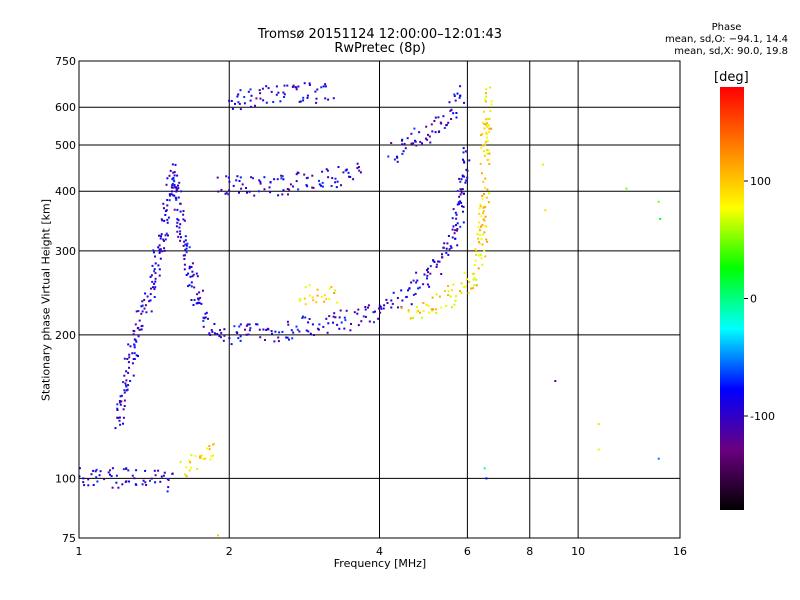  Describe the element at coordinates (380, 48) in the screenshot. I see `chart-subtitle: RwPretec (8p)` at that location.